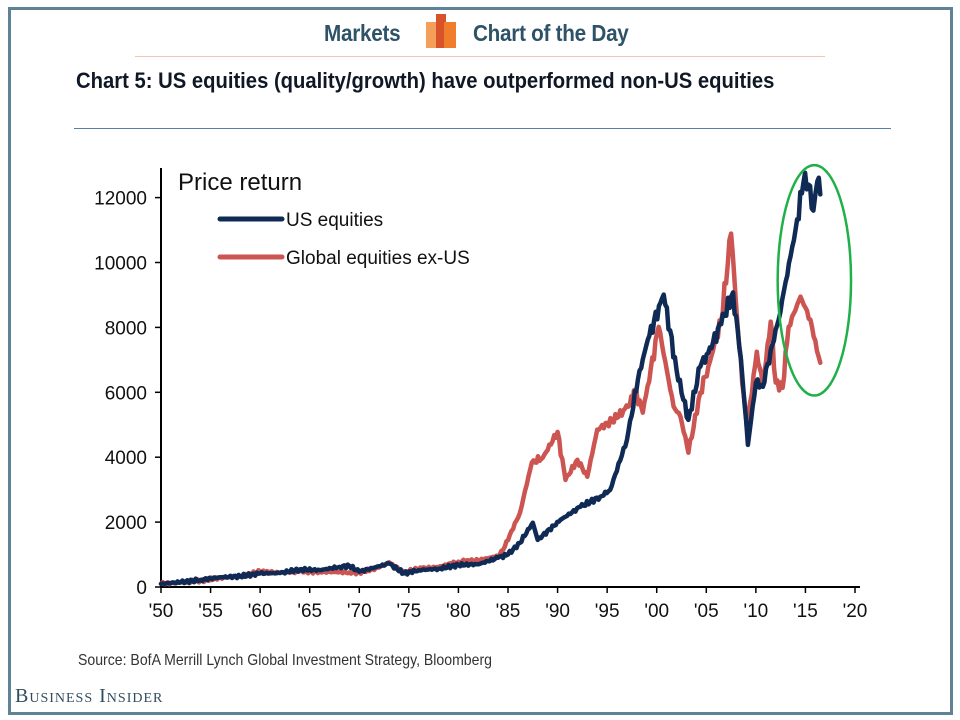  I want to click on x-tick-label: '65, so click(309, 611).